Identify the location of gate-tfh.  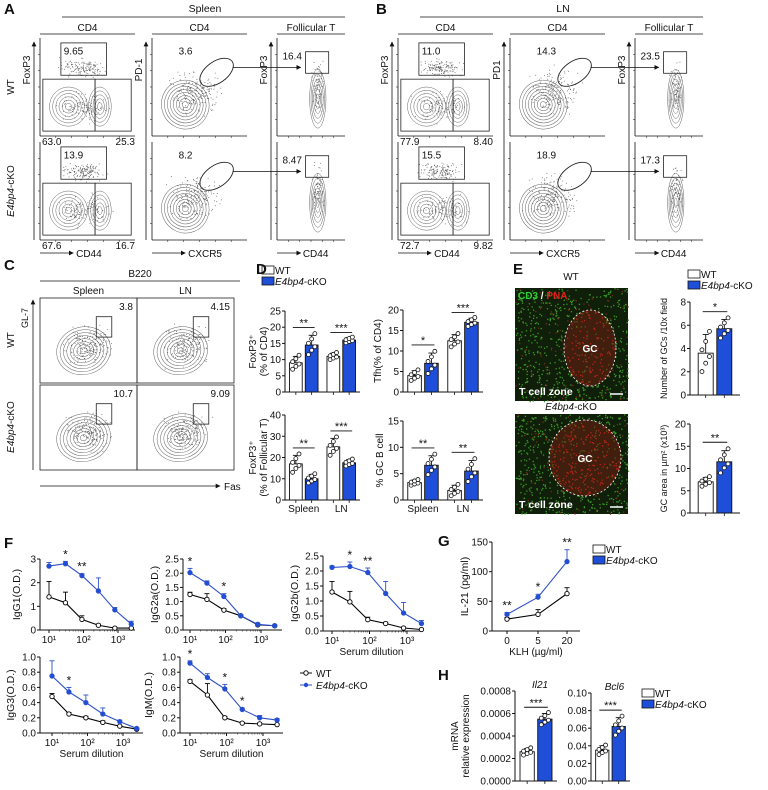
(574, 72).